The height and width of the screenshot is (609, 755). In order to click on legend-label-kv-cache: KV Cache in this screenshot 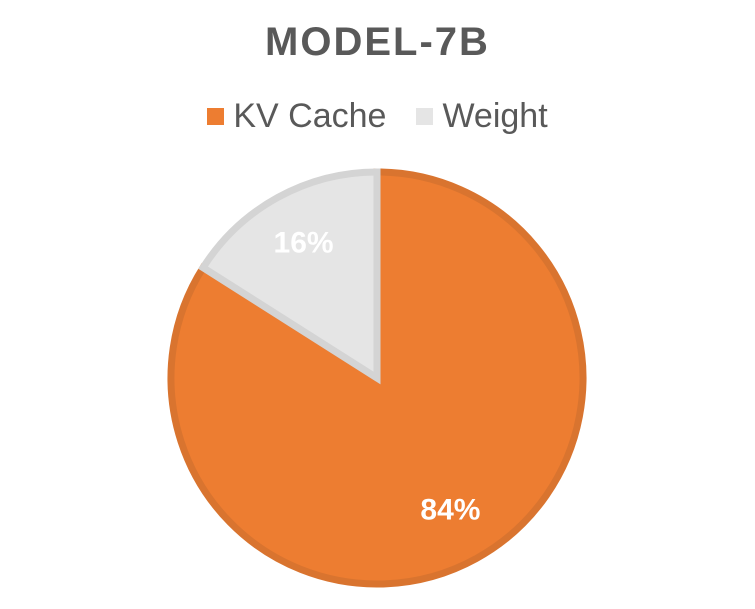, I will do `click(310, 116)`.